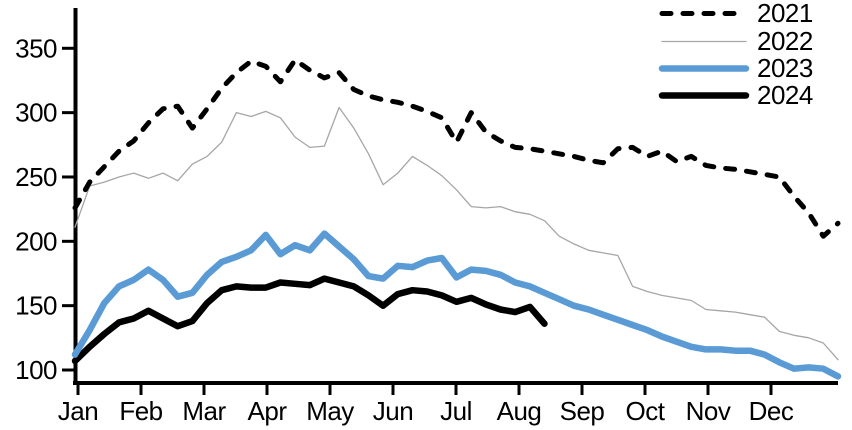 The image size is (852, 430). Describe the element at coordinates (36, 306) in the screenshot. I see `y-axis-tick-label: 150` at that location.